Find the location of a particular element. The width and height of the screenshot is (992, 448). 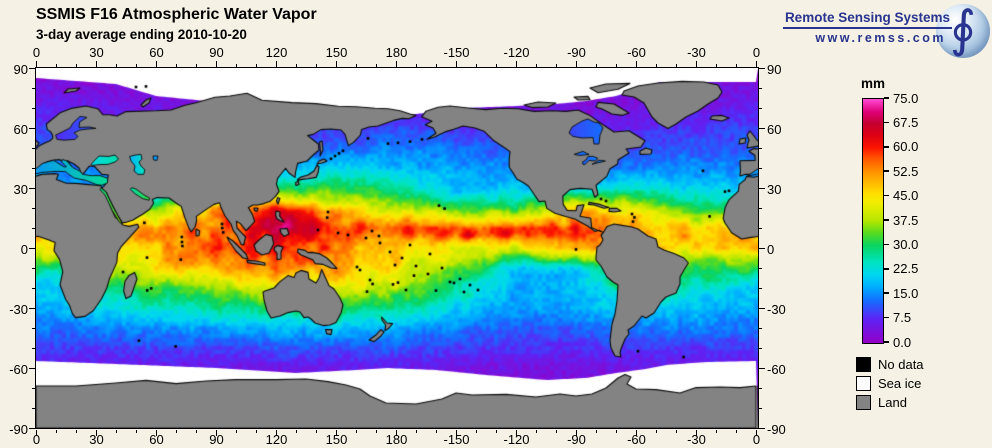

land-swatch is located at coordinates (863, 402).